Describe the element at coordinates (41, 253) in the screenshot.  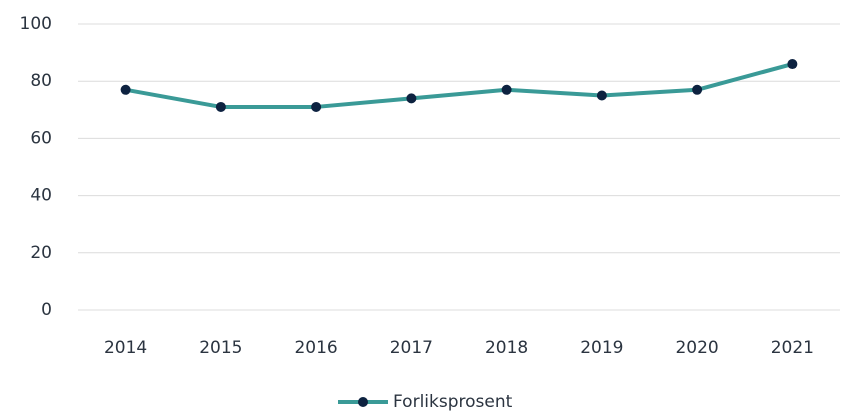
I see `y-tick-label: 20` at that location.